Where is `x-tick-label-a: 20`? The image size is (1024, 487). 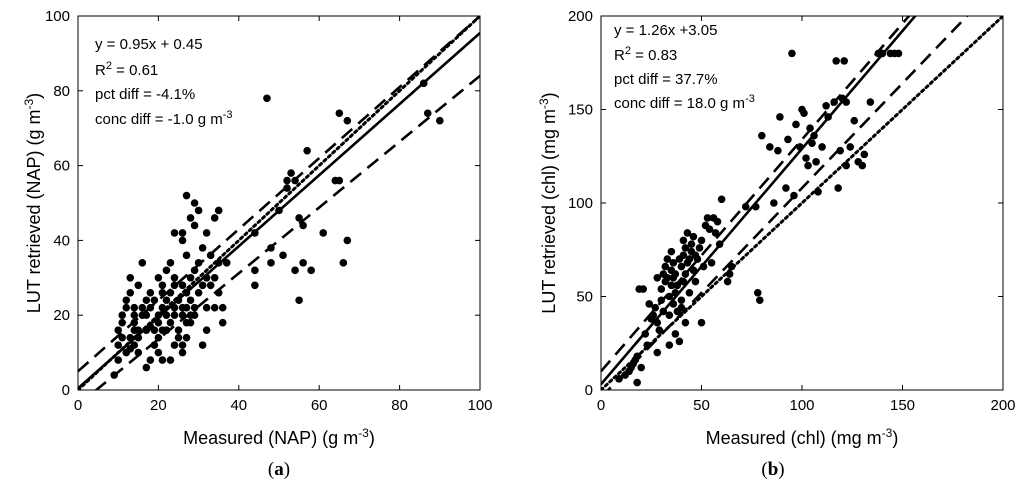 x-tick-label-a: 20 is located at coordinates (158, 405).